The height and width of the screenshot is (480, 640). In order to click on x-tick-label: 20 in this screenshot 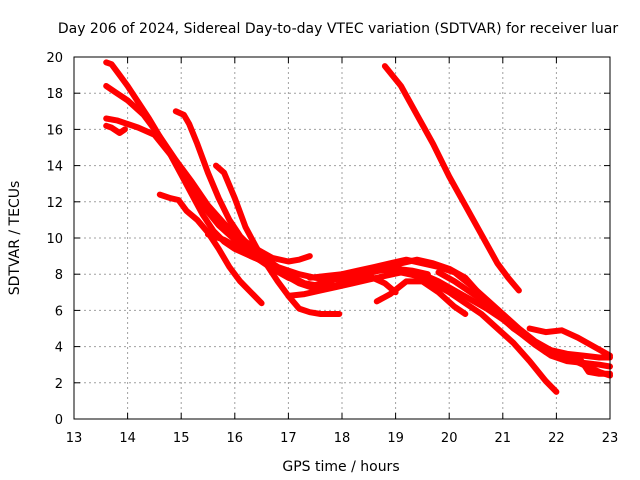, I will do `click(449, 438)`.